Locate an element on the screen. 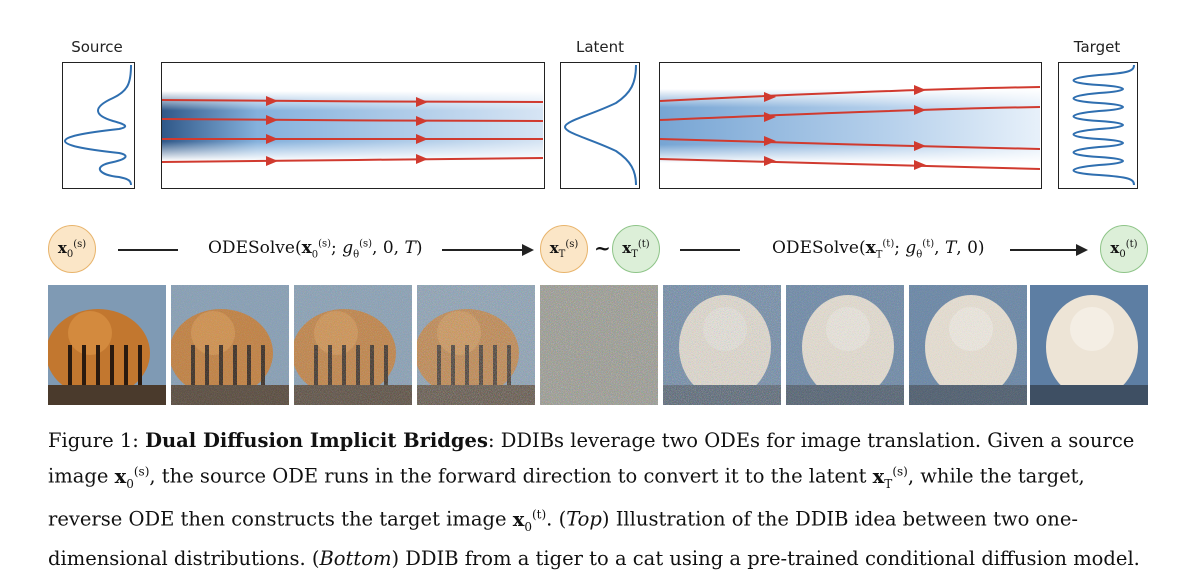 Image resolution: width=1200 pixels, height=574 pixels. latent-density-curve is located at coordinates (600, 125).